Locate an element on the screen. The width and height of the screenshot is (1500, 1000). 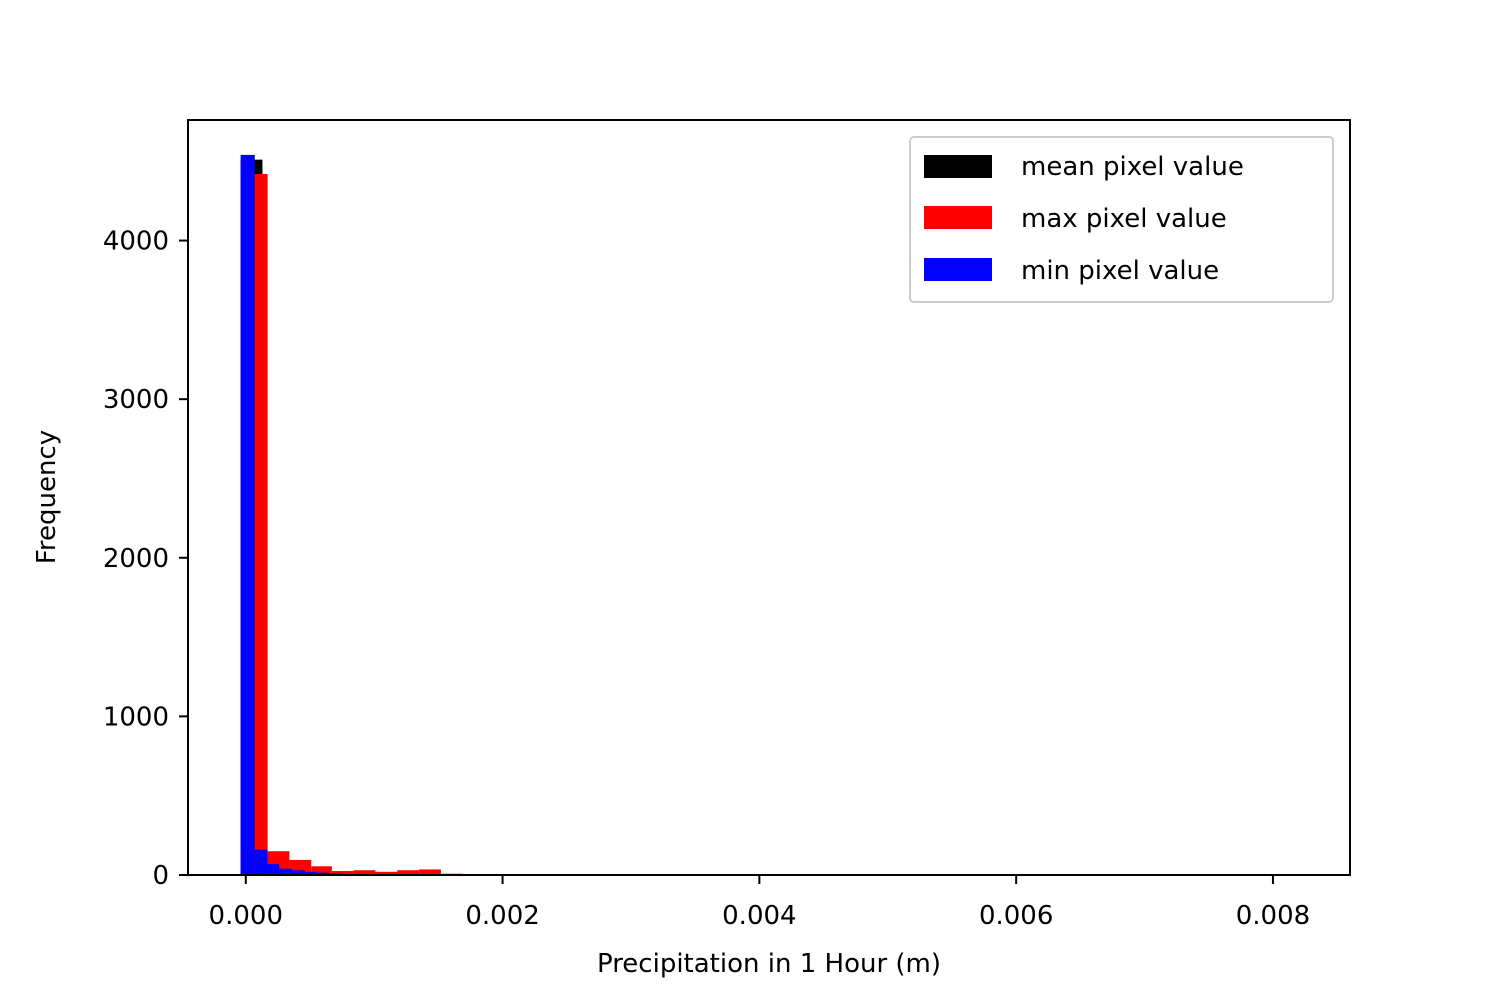
y-tick-label: 2000 is located at coordinates (136, 559).